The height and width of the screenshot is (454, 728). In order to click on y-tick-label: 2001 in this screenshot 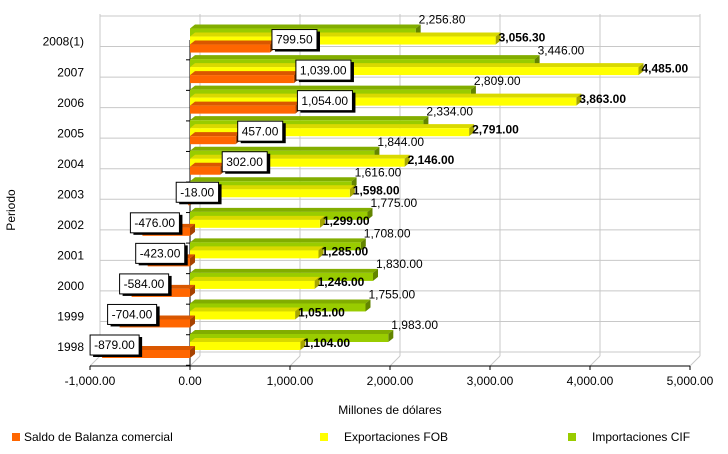, I will do `click(70, 256)`.